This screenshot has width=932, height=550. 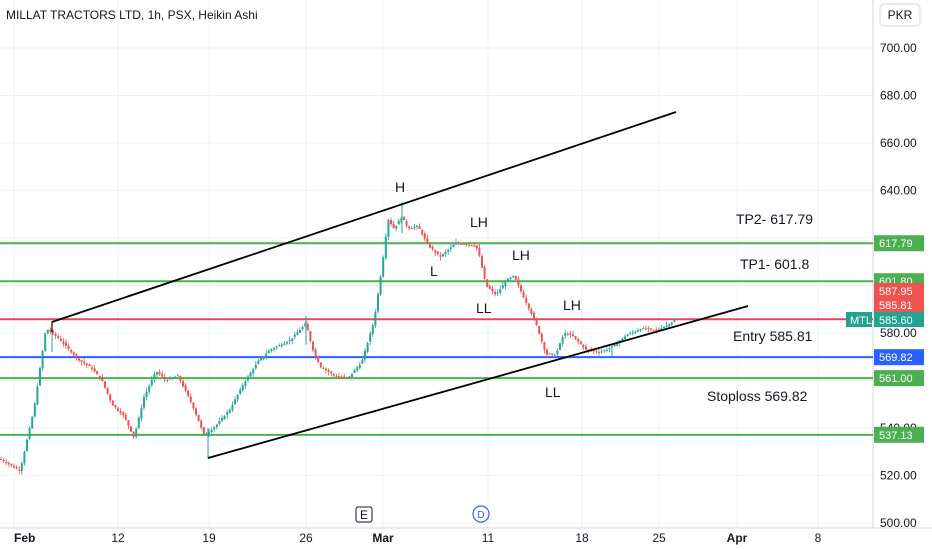 What do you see at coordinates (488, 538) in the screenshot?
I see `time-tick-label: 11` at bounding box center [488, 538].